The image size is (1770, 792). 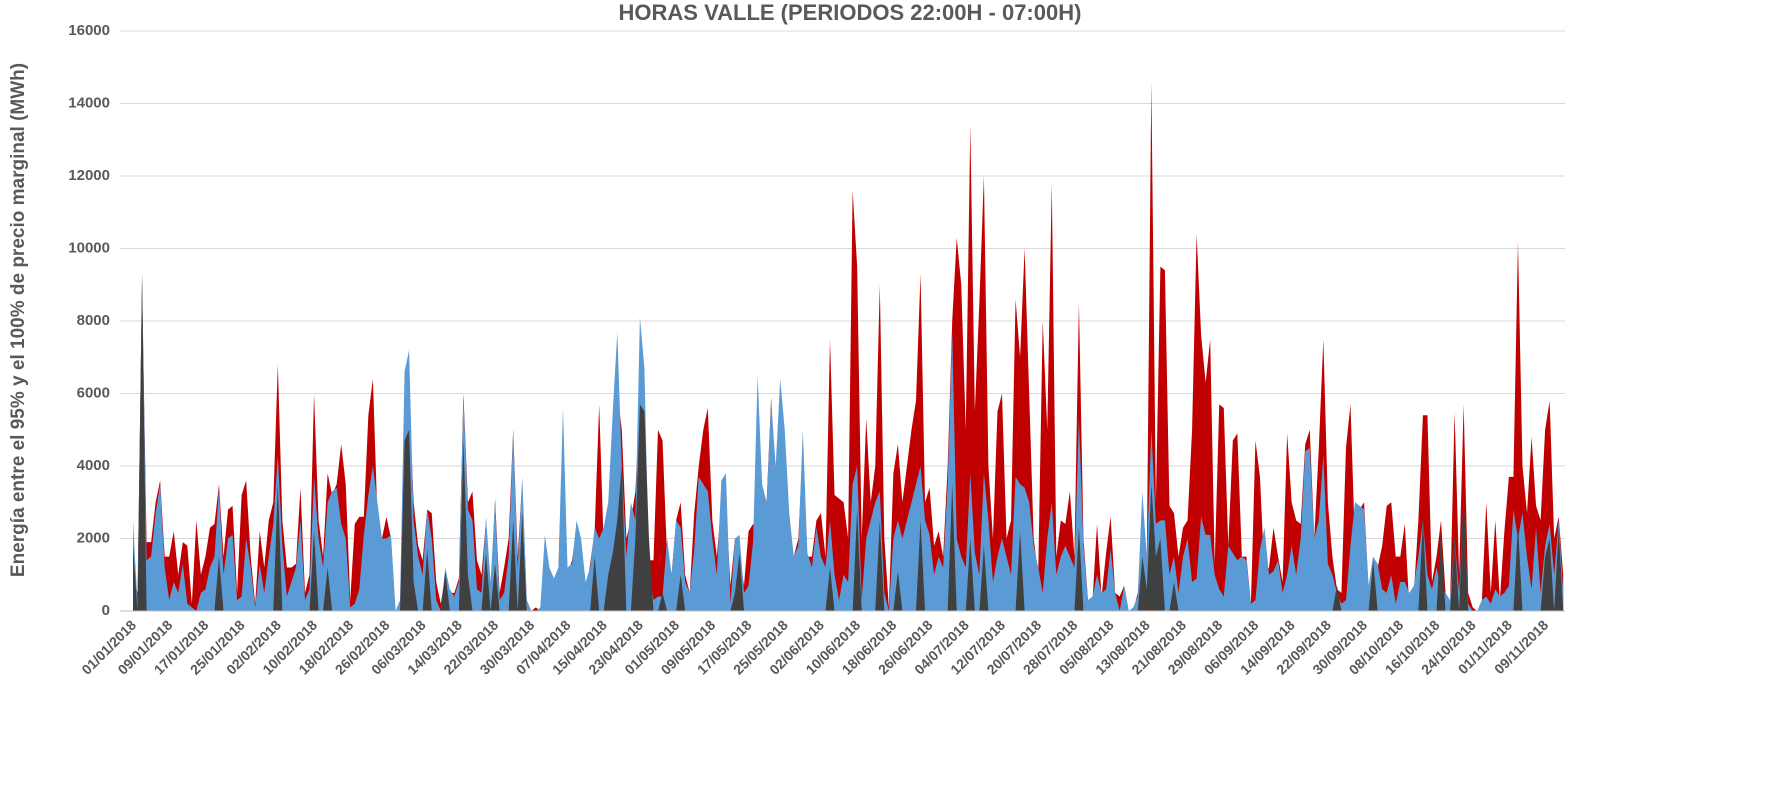 I want to click on chart-title: HORAS VALLE (PERIODOS 22:00H - 07:00H), so click(x=850, y=12).